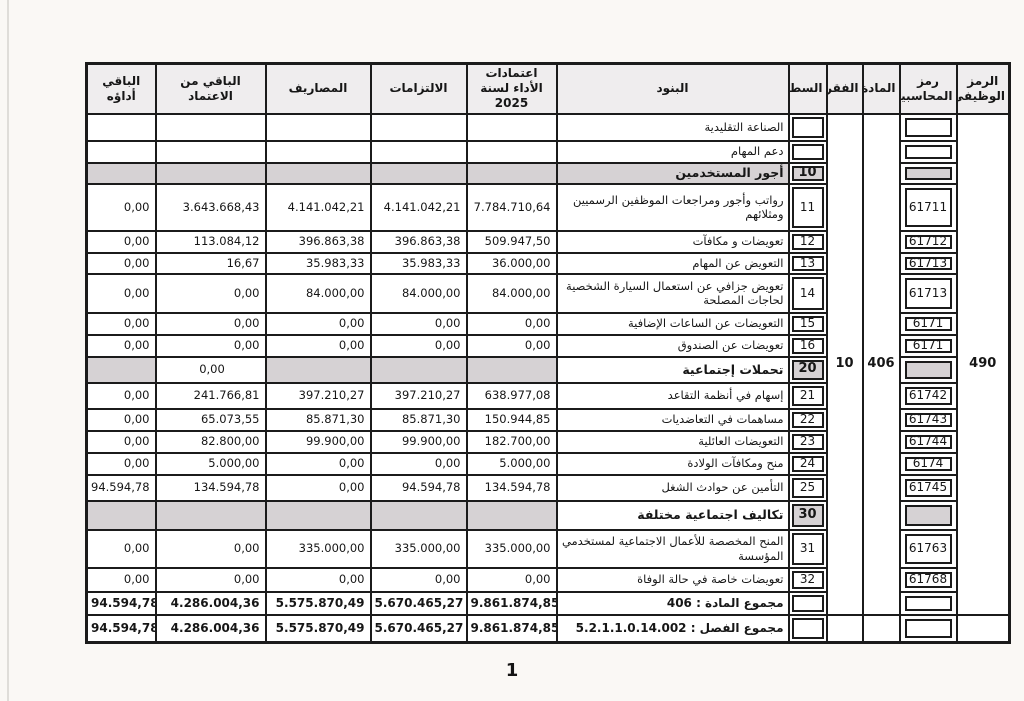  Describe the element at coordinates (672, 151) in the screenshot. I see `cell-items: دعم المهام` at that location.